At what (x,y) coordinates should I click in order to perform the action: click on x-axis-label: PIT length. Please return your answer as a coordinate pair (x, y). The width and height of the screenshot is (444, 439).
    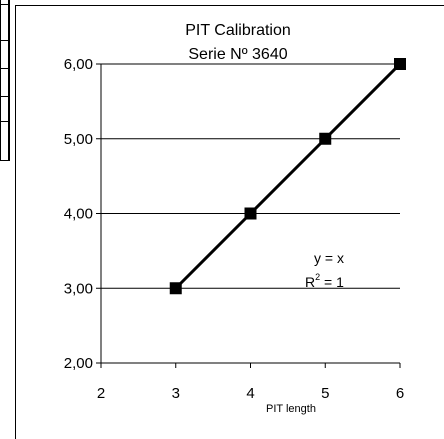
    Looking at the image, I should click on (291, 409).